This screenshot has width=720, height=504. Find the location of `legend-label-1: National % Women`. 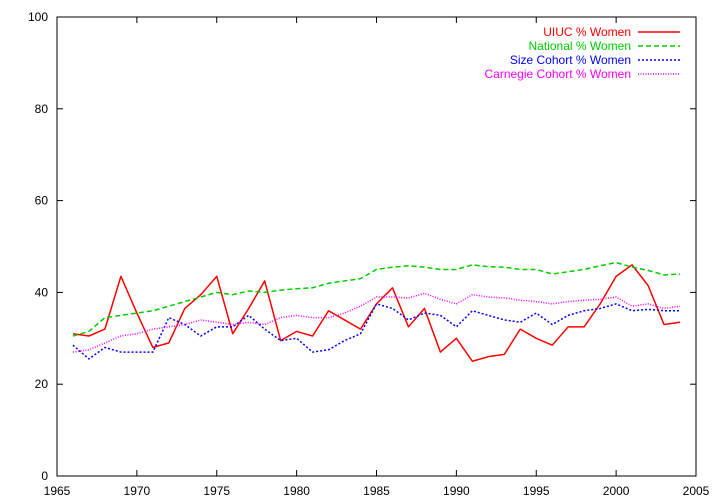

legend-label-1: National % Women is located at coordinates (580, 46).